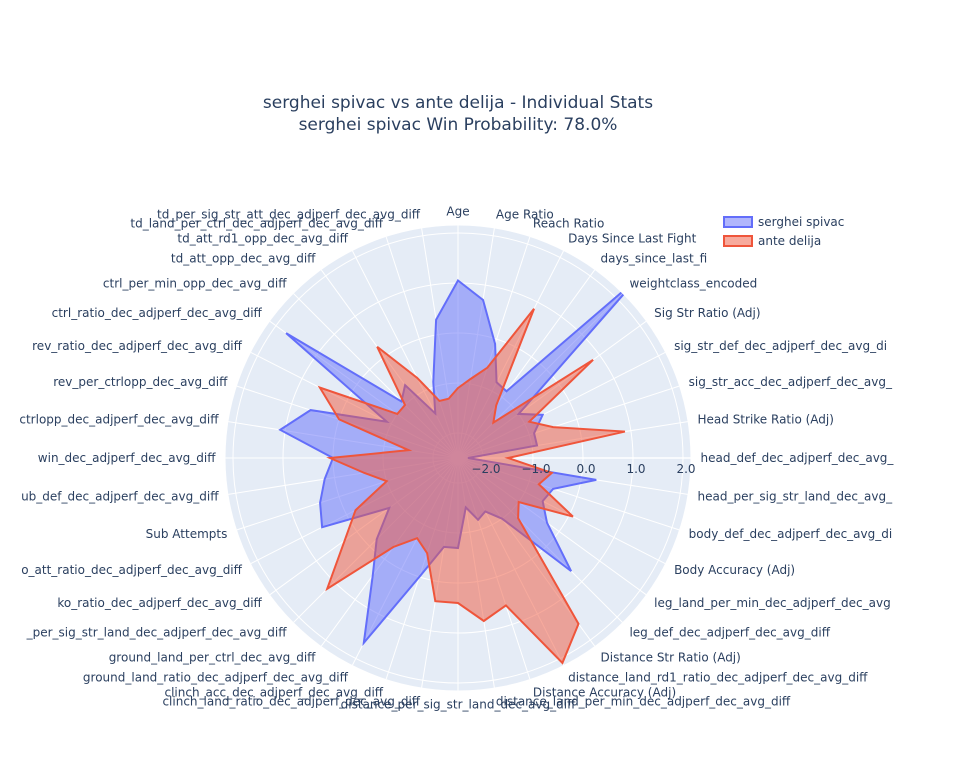 Image resolution: width=967 pixels, height=764 pixels. What do you see at coordinates (262, 238) in the screenshot?
I see `angular-tick-label: td_att_rd1_opp_dec_avg_diff` at bounding box center [262, 238].